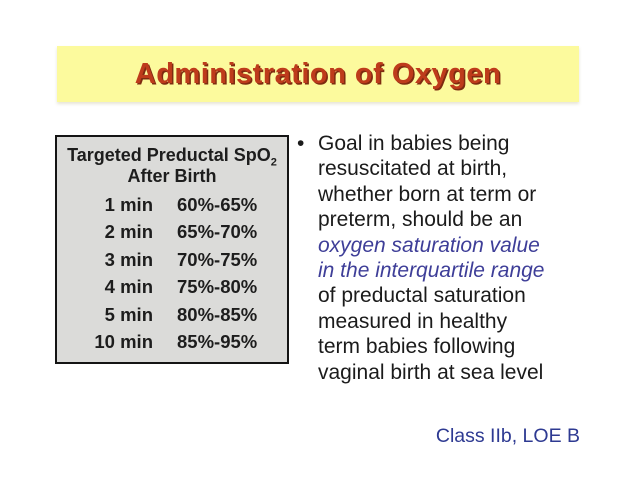  What do you see at coordinates (427, 194) in the screenshot?
I see `bullet-line-text: whether born at term or` at bounding box center [427, 194].